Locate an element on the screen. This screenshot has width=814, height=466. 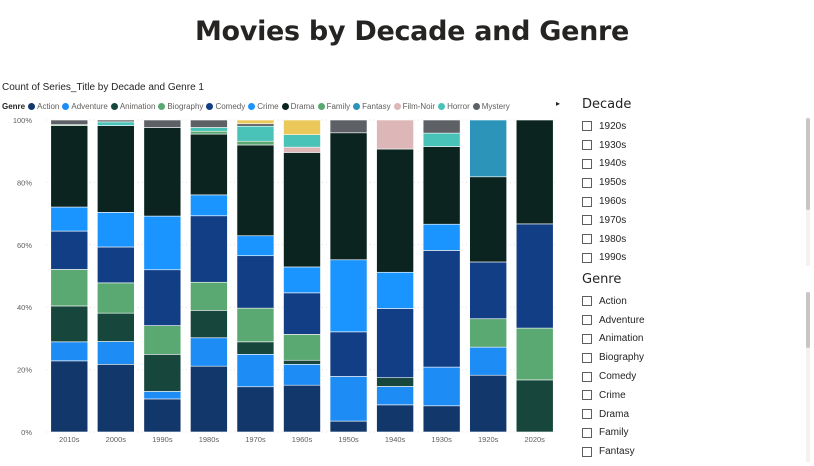
bar-segment-1920s-fantasy is located at coordinates (488, 148).